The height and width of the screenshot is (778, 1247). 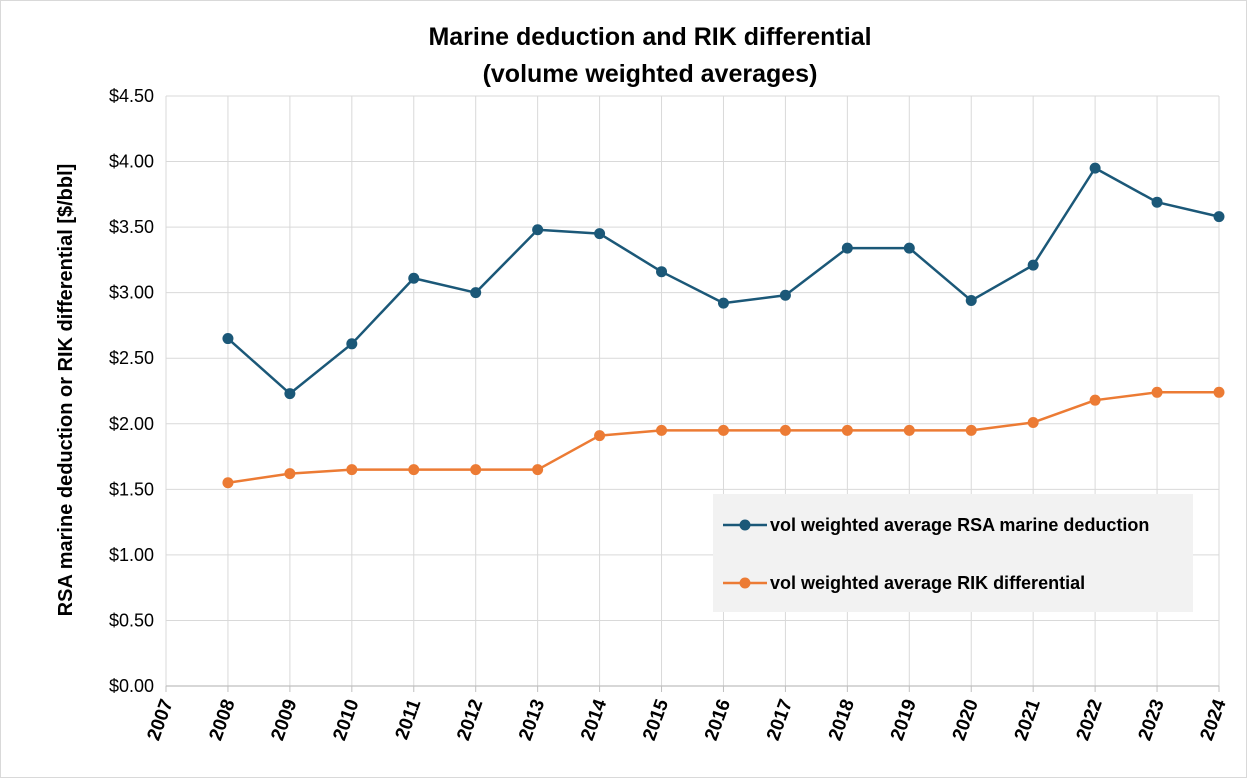 What do you see at coordinates (927, 583) in the screenshot?
I see `legend-label-2: vol weighted average RIK differential` at bounding box center [927, 583].